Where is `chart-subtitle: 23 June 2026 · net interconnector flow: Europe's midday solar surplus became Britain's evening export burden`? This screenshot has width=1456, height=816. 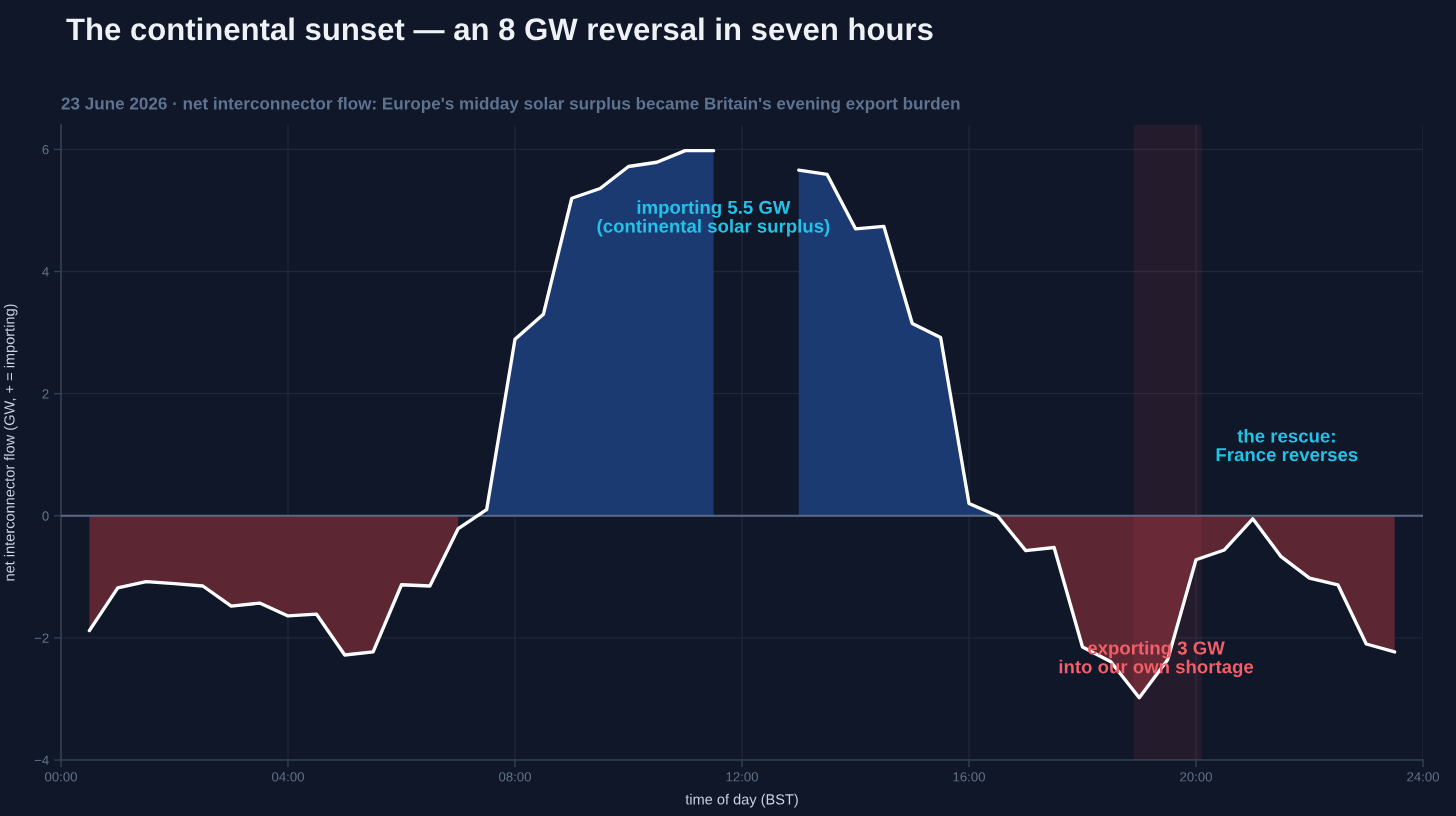 chart-subtitle: 23 June 2026 · net interconnector flow: Europe's midday solar surplus became Britain's evening export burden is located at coordinates (510, 105).